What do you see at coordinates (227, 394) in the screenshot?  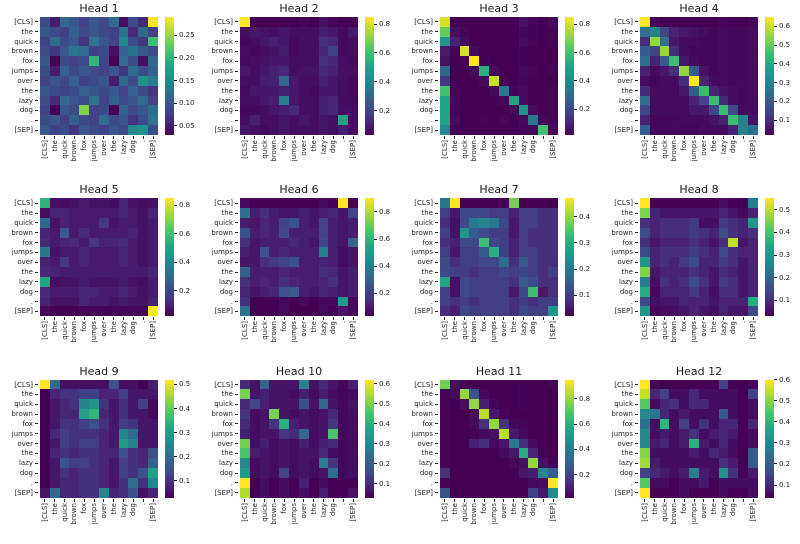 I see `y-tick-text: the` at bounding box center [227, 394].